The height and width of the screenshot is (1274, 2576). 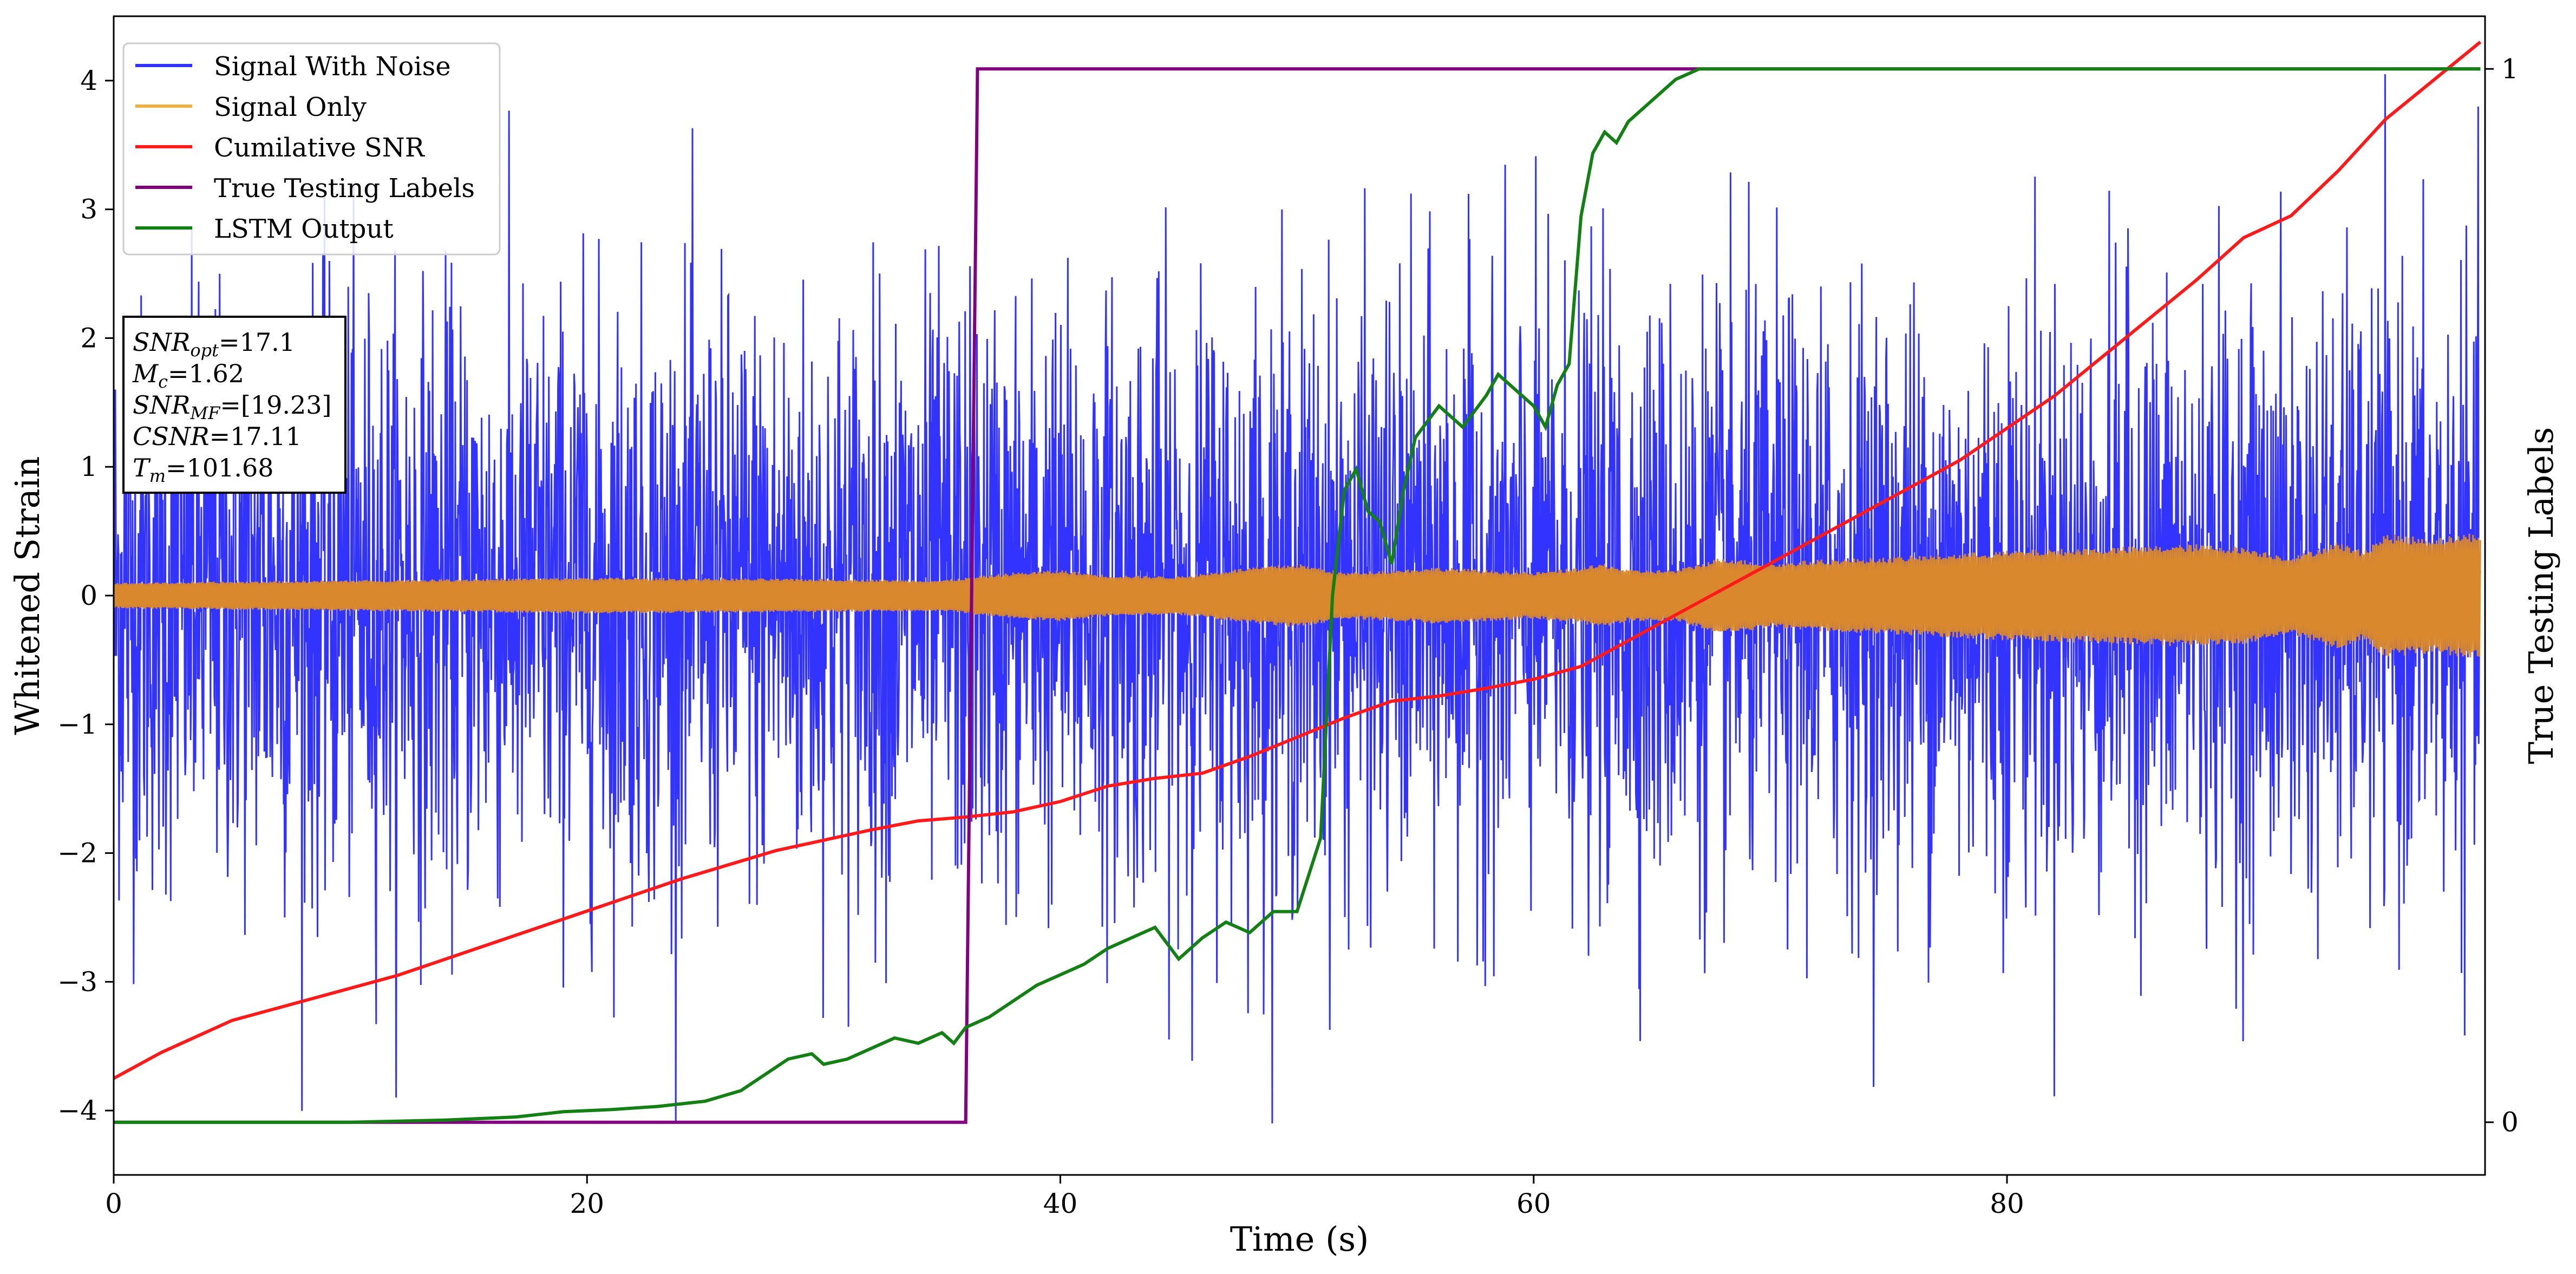 What do you see at coordinates (332, 66) in the screenshot?
I see `legend-label: Signal With Noise` at bounding box center [332, 66].